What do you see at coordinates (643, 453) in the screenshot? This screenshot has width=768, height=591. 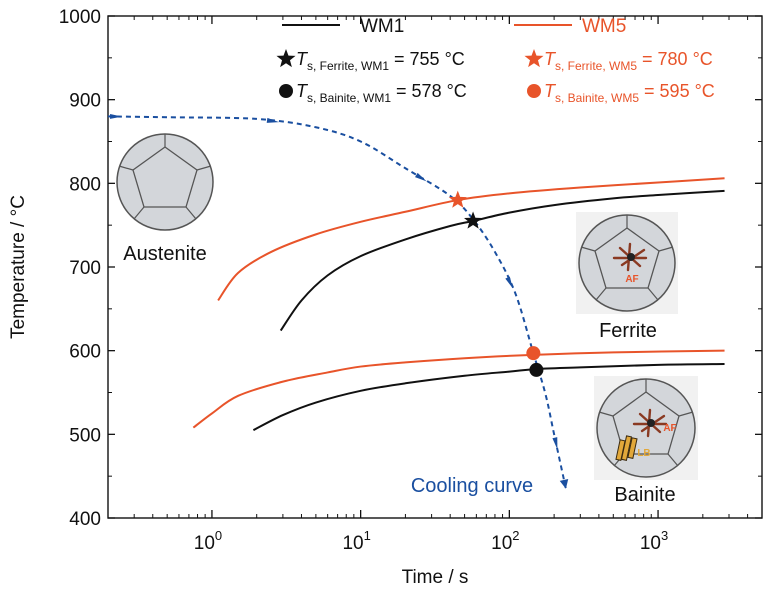 I see `bainite-lb-label: LB` at bounding box center [643, 453].